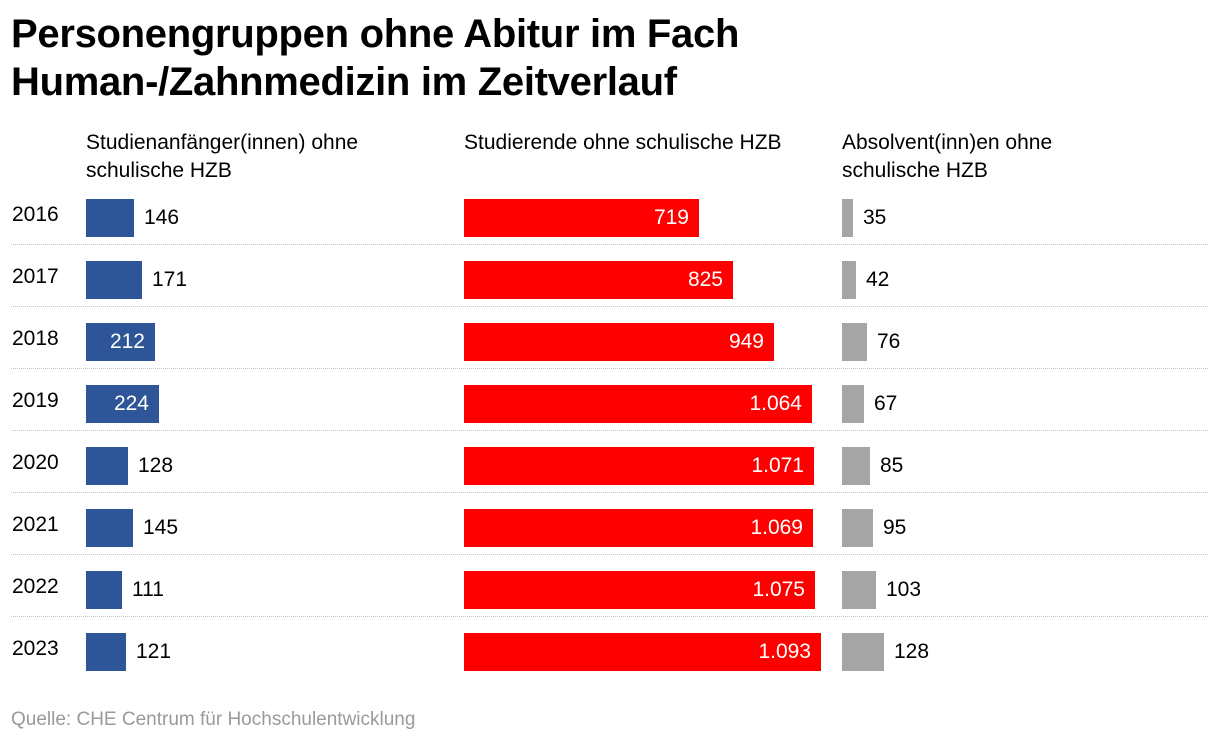  I want to click on data-label-series1-2017: 825, so click(705, 279).